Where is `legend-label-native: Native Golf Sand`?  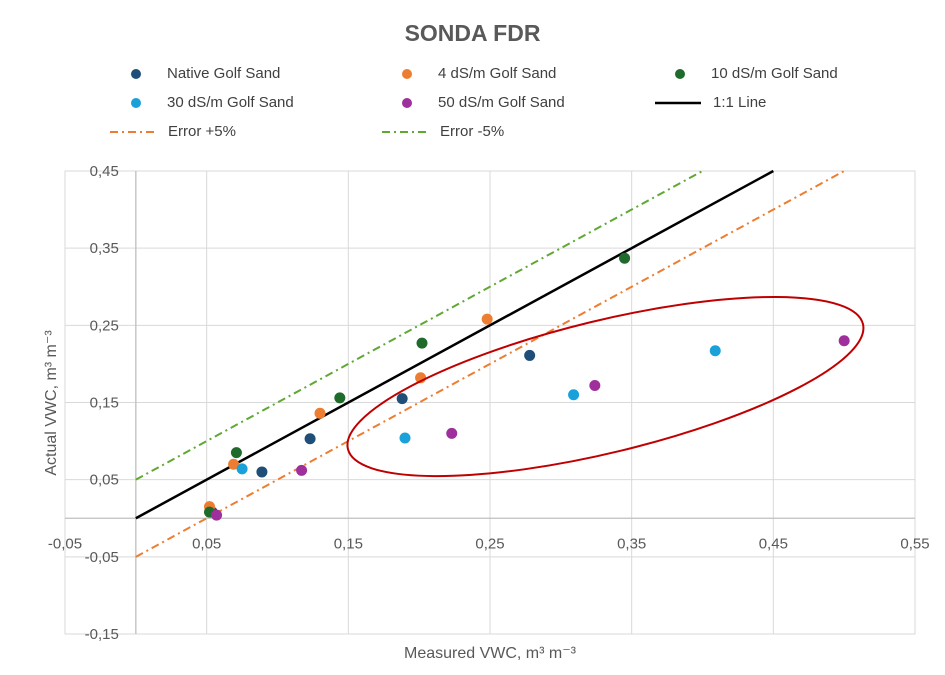
legend-label-native: Native Golf Sand is located at coordinates (224, 73).